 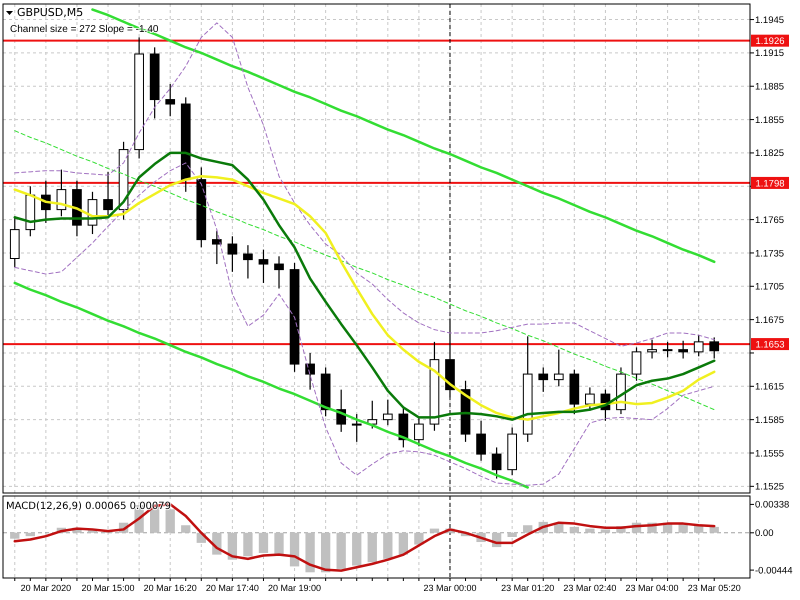 What do you see at coordinates (769, 487) in the screenshot?
I see `y-tick-label: 1.1525` at bounding box center [769, 487].